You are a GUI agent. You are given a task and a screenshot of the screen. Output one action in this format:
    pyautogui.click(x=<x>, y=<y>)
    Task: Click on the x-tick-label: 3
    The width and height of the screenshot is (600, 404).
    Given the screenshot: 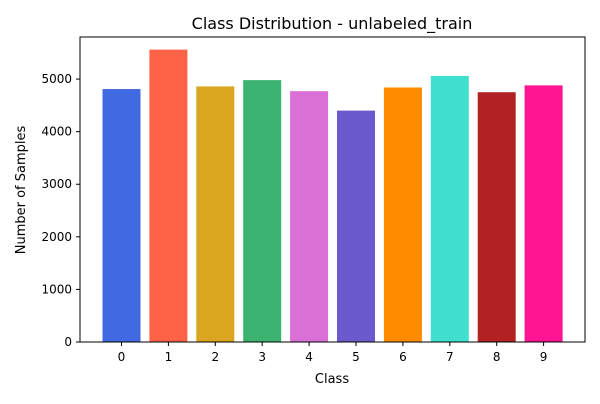 What is the action you would take?
    pyautogui.click(x=262, y=357)
    